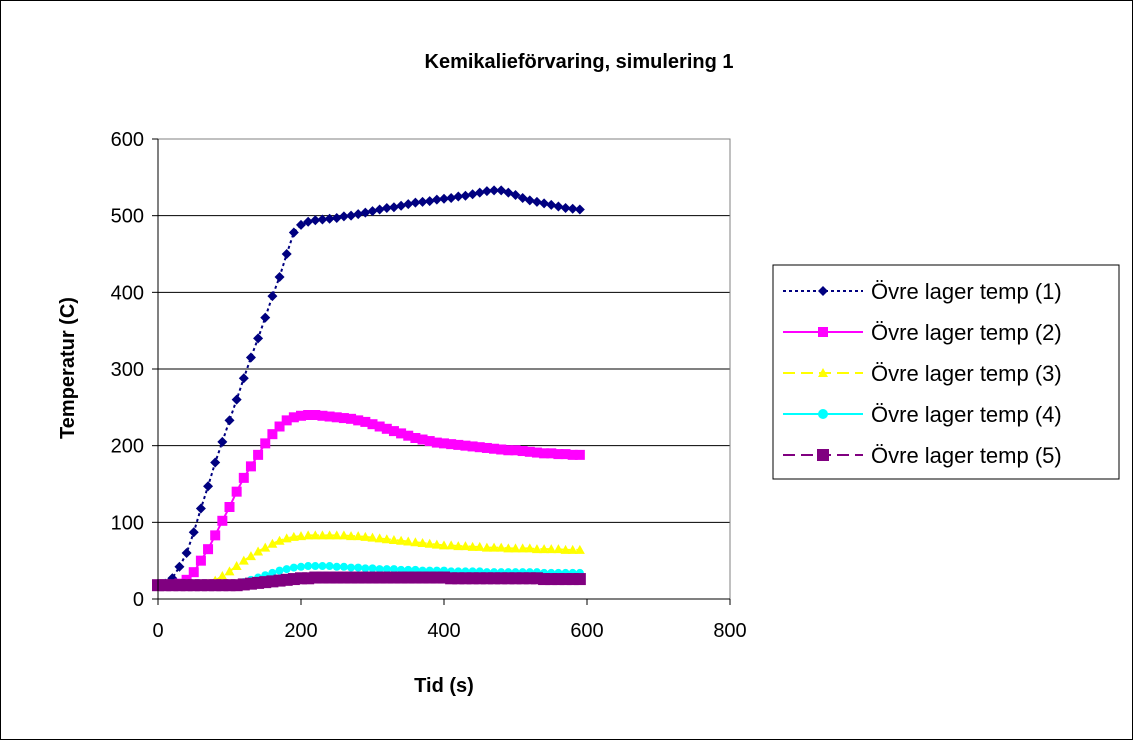 This screenshot has height=746, width=1135. What do you see at coordinates (127, 293) in the screenshot?
I see `y-tick-label: 400` at bounding box center [127, 293].